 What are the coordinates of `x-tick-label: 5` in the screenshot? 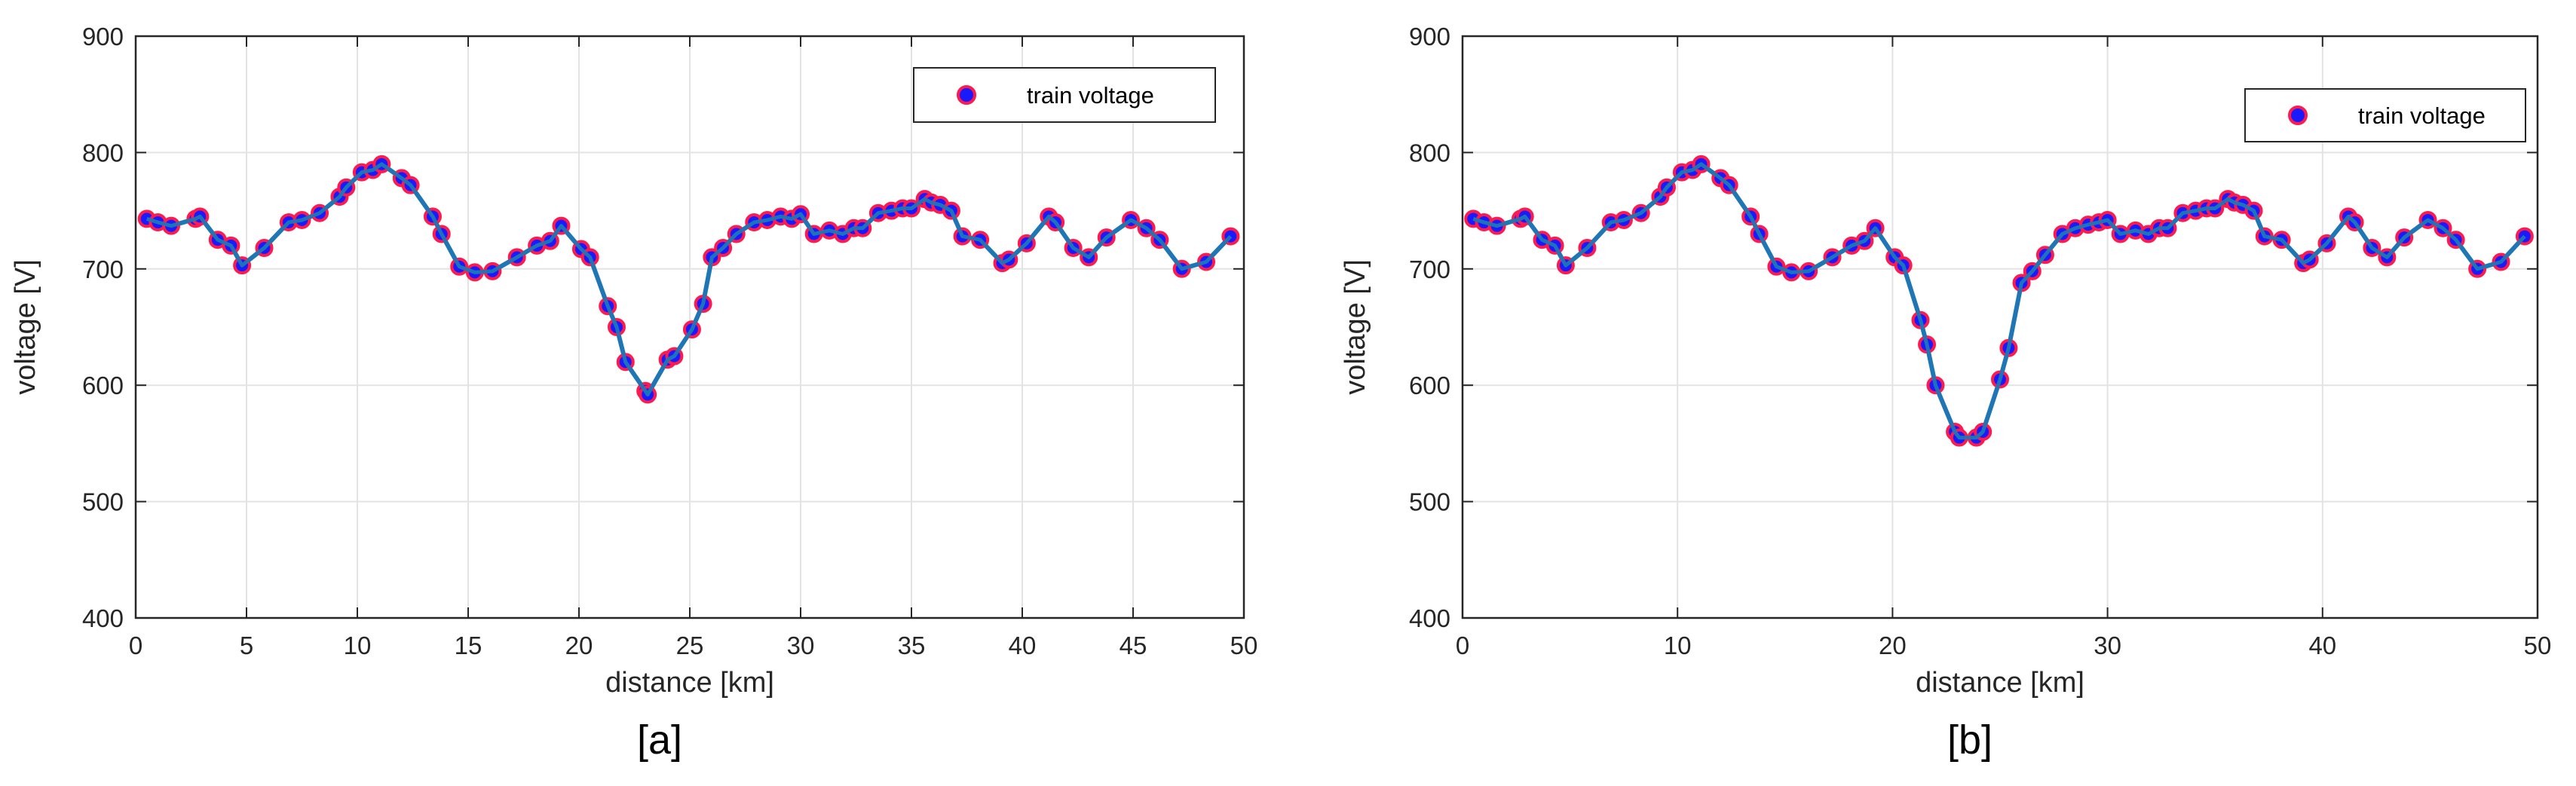 It's located at (246, 645).